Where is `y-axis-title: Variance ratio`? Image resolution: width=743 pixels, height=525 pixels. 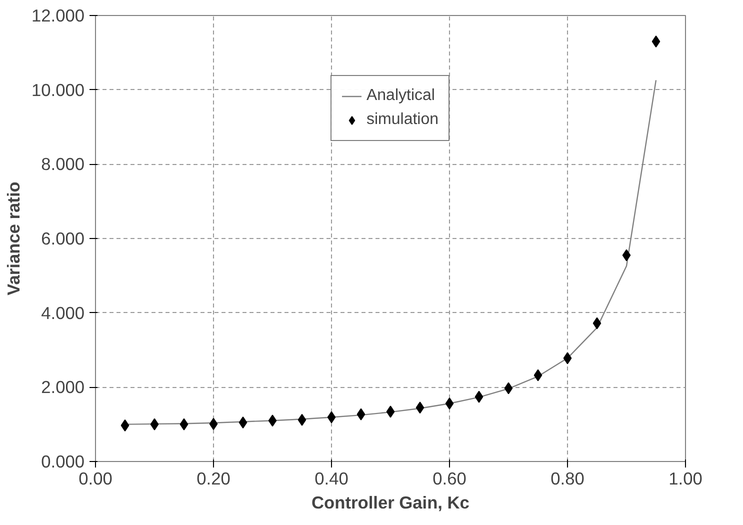 y-axis-title: Variance ratio is located at coordinates (14, 239).